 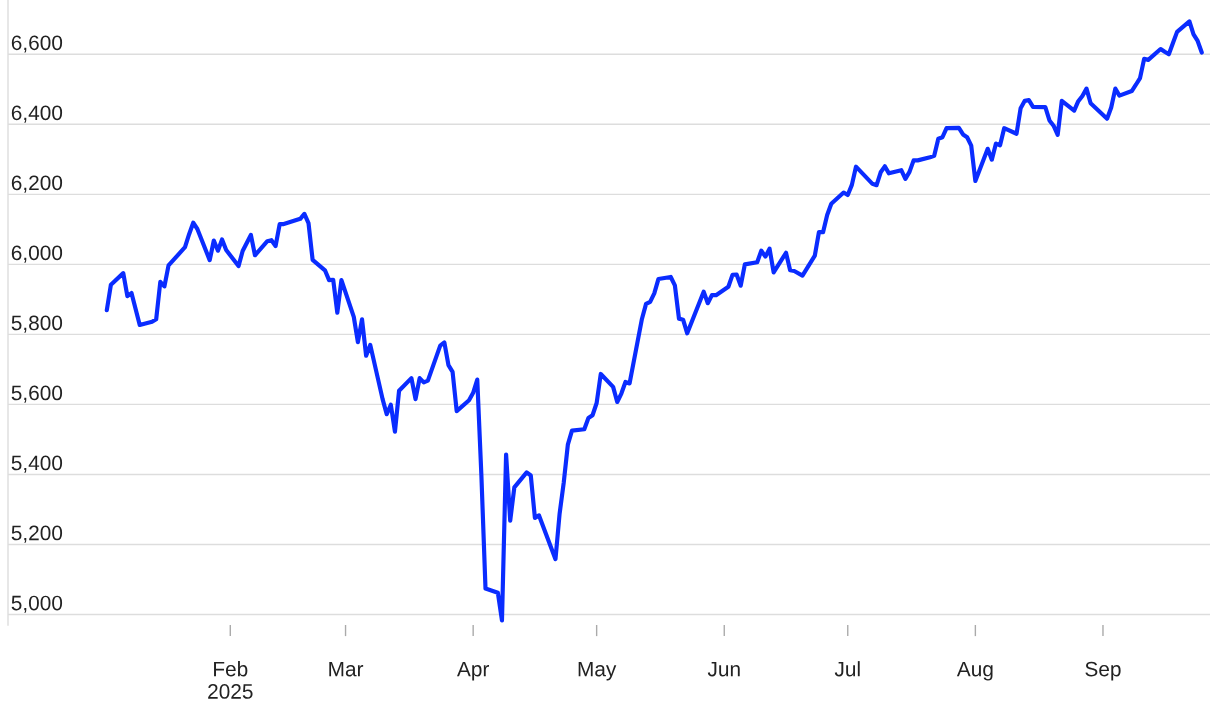 I want to click on y-tick-label: 6,600, so click(x=37, y=44).